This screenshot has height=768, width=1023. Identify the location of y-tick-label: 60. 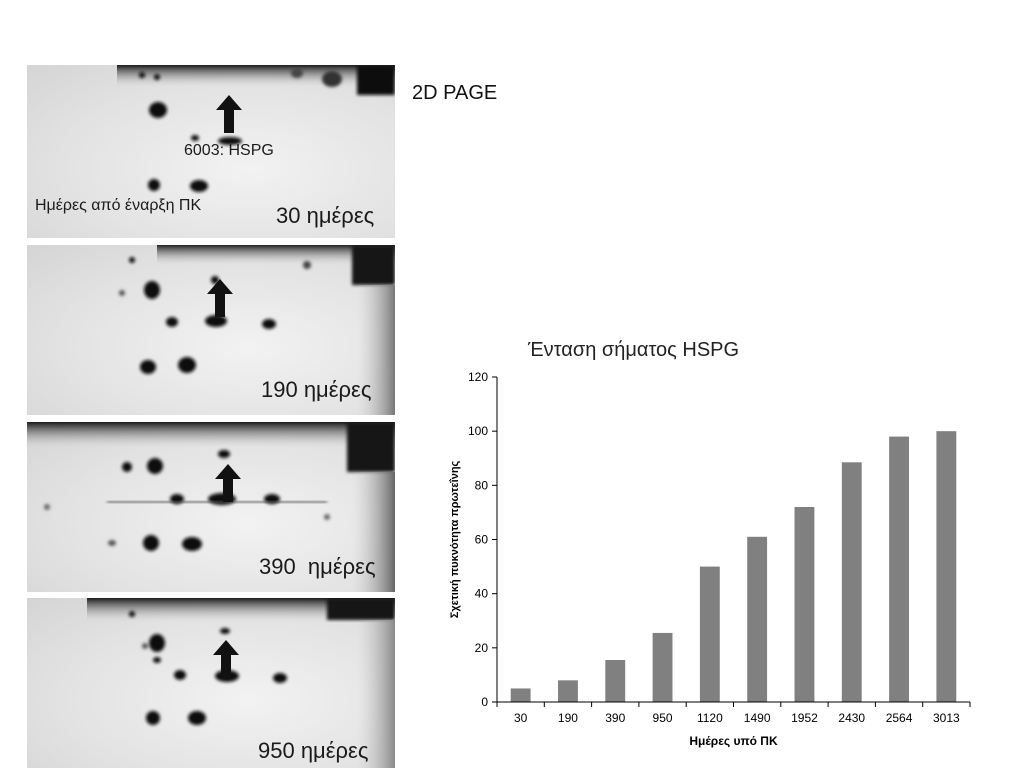
(482, 540).